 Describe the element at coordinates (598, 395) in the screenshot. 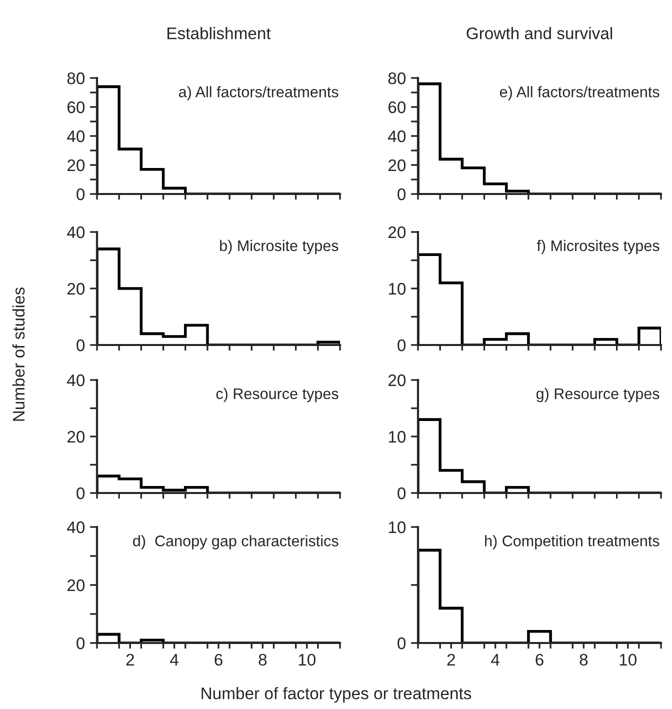

I see `annotation: g) Resource types` at that location.